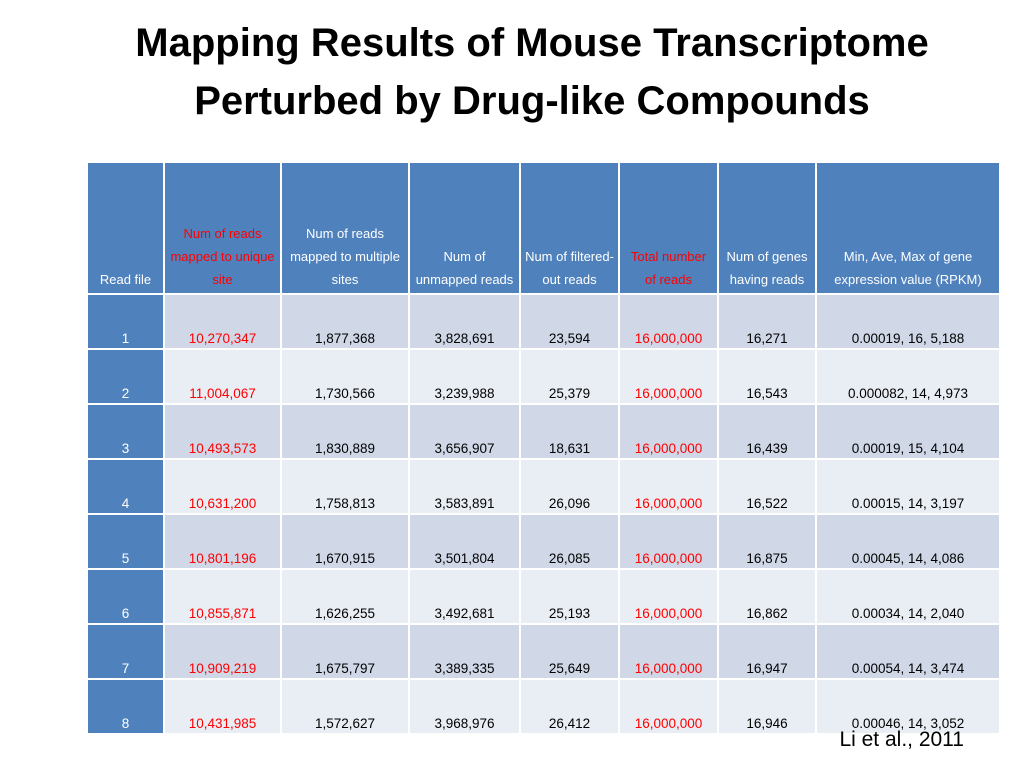 The image size is (1024, 768). What do you see at coordinates (908, 596) in the screenshot?
I see `expression-cell: 0.00034, 14, 2,040` at bounding box center [908, 596].